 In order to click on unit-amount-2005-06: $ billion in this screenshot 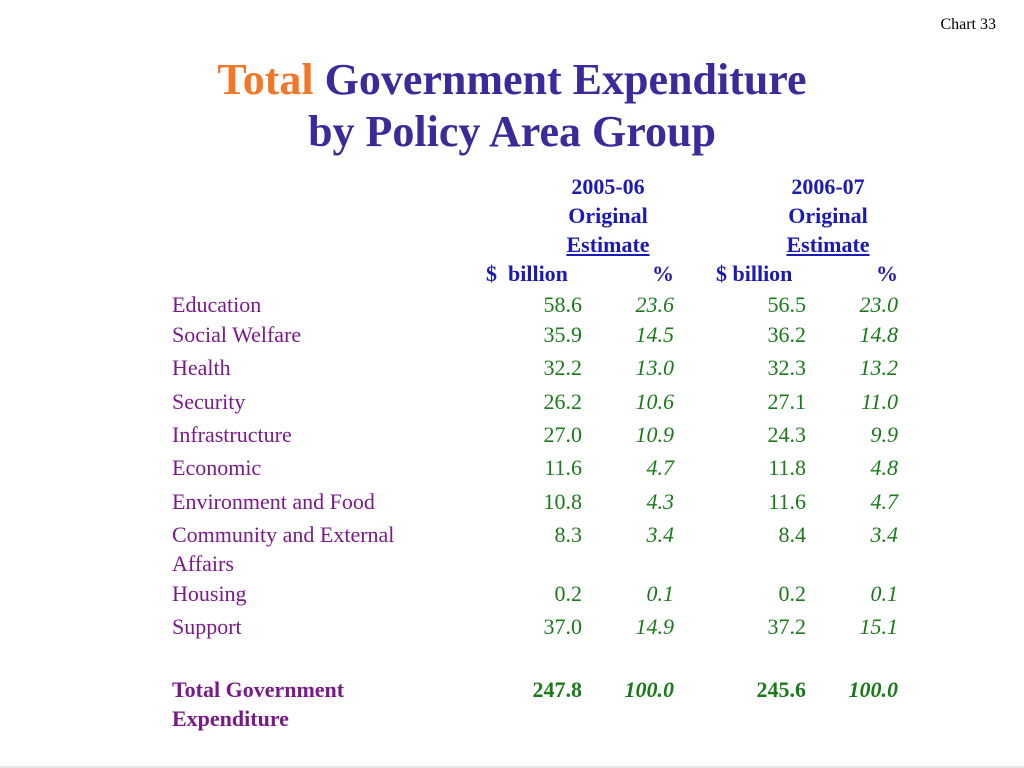, I will do `click(527, 273)`.